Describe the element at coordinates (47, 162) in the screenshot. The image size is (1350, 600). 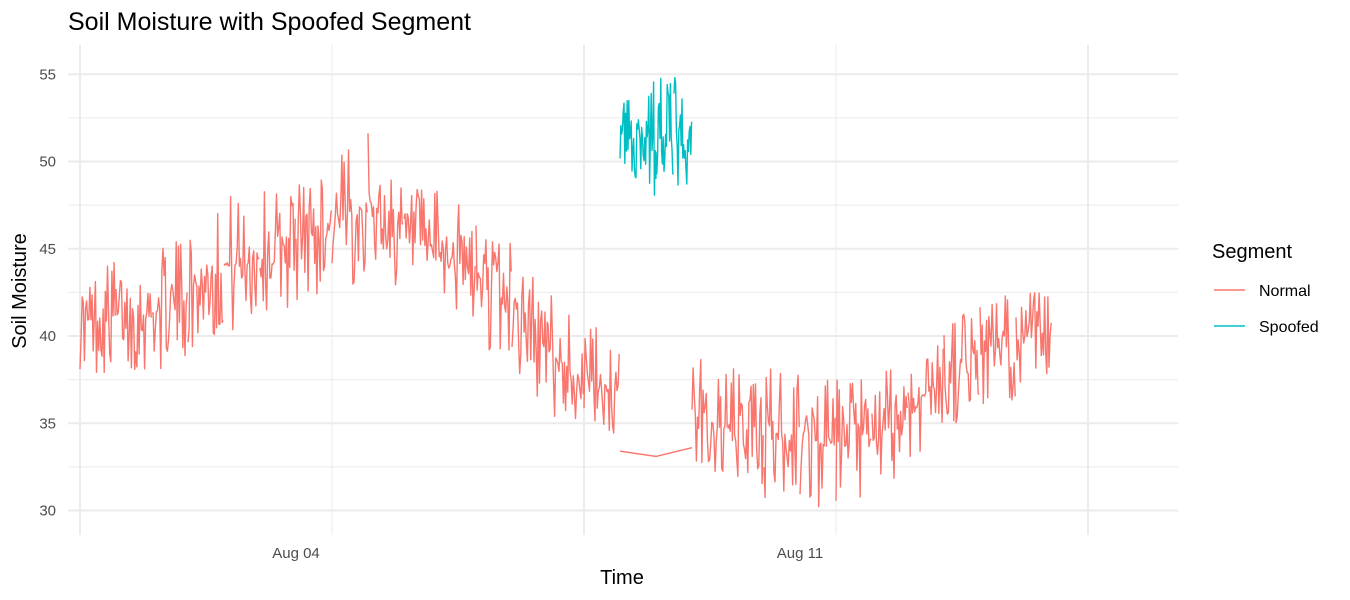
I see `y-tick-label: 50` at that location.